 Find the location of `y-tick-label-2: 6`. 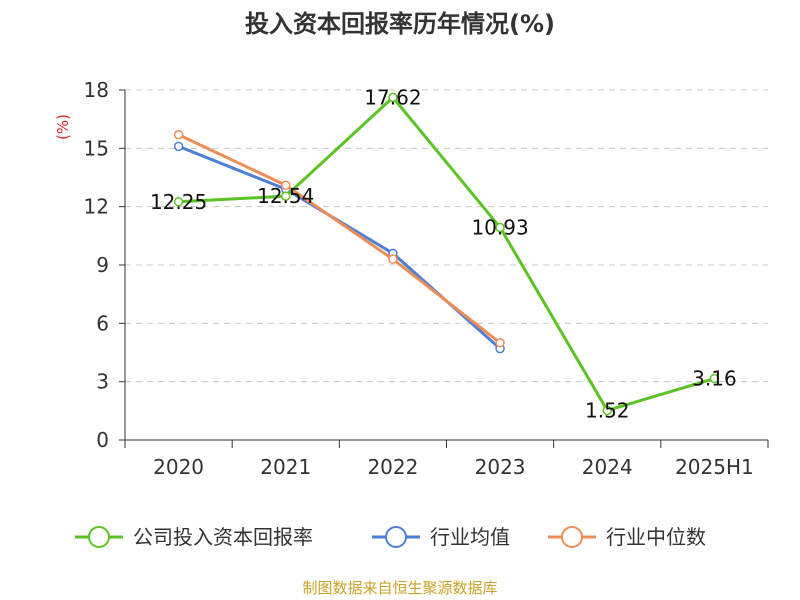

y-tick-label-2: 6 is located at coordinates (102, 323).